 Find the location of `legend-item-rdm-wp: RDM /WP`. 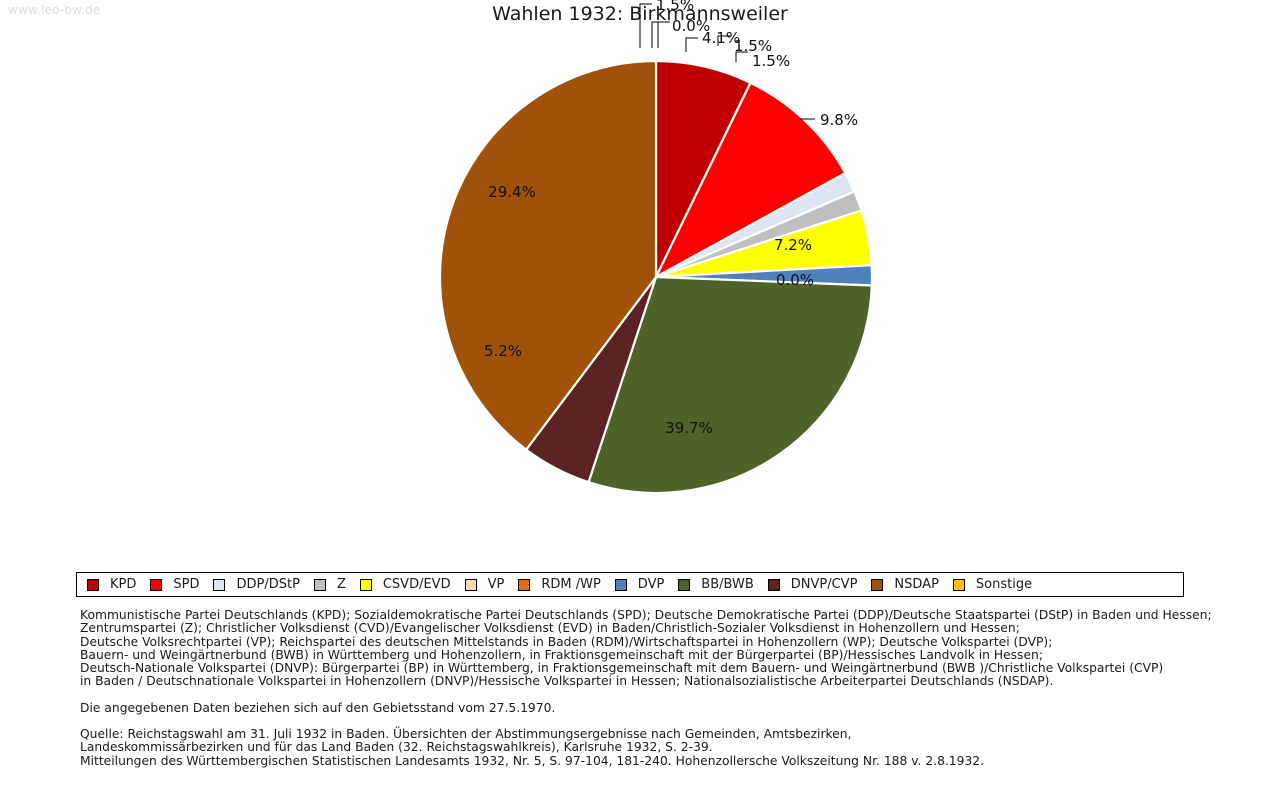

legend-item-rdm-wp: RDM /WP is located at coordinates (556, 584).